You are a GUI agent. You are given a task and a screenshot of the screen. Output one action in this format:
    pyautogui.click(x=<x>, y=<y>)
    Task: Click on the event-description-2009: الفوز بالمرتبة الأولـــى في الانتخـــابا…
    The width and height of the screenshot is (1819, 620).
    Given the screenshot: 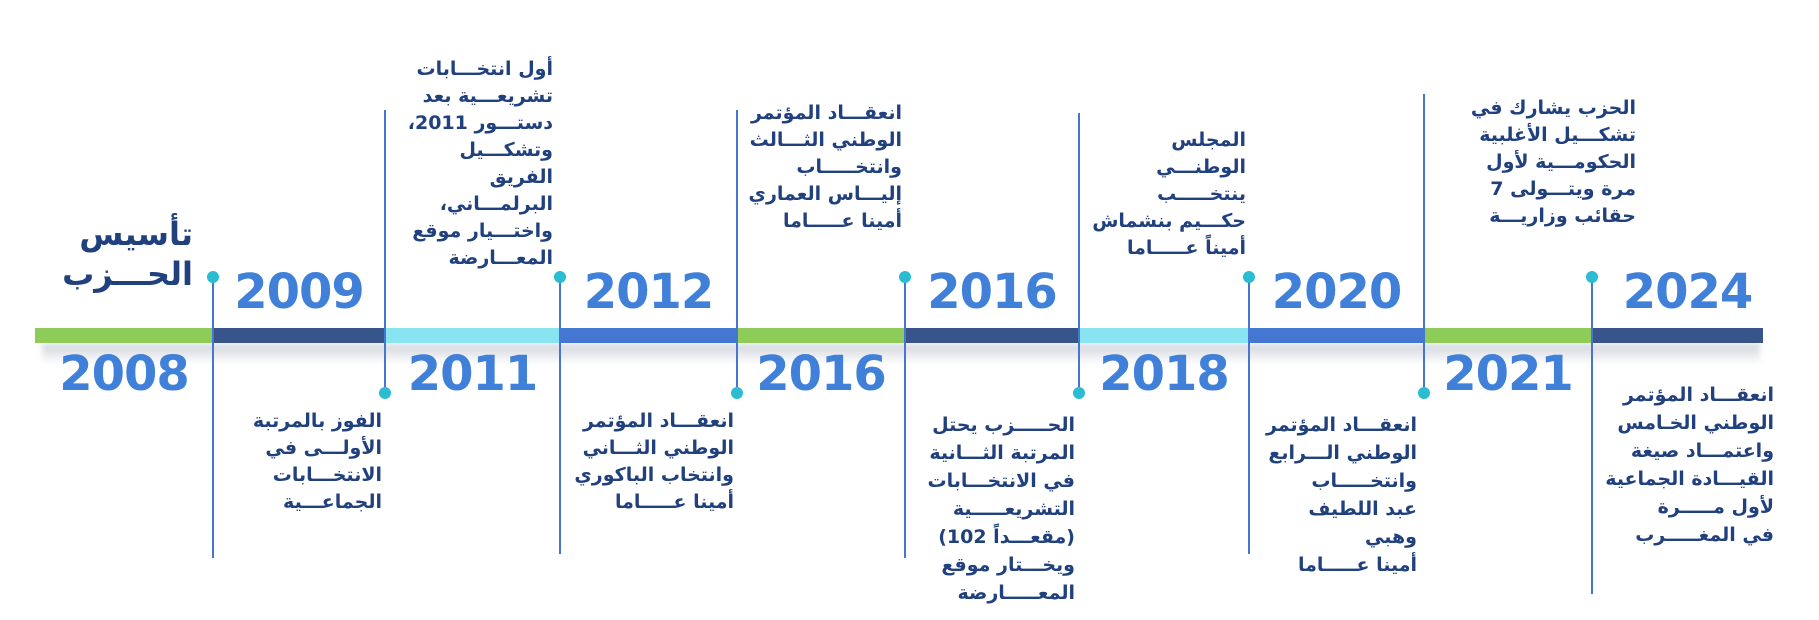 What is the action you would take?
    pyautogui.click(x=317, y=461)
    